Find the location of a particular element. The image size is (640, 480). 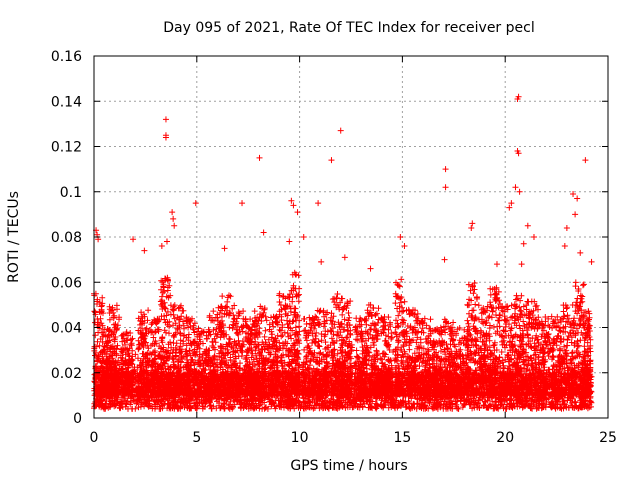

y-tick-label: 0.02 is located at coordinates (66, 374).